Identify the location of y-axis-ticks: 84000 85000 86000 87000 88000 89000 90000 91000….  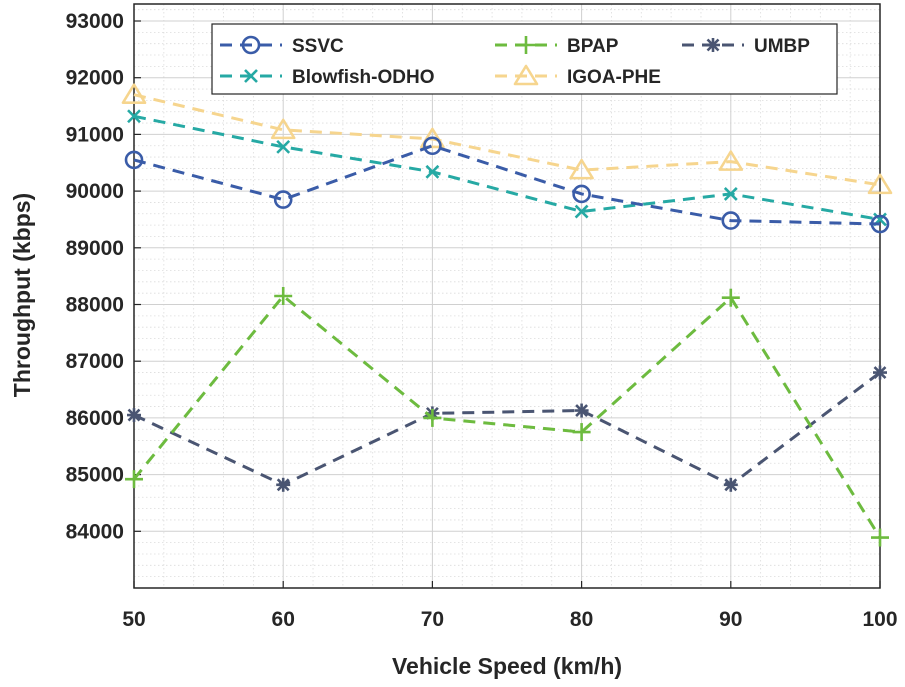
(103, 276).